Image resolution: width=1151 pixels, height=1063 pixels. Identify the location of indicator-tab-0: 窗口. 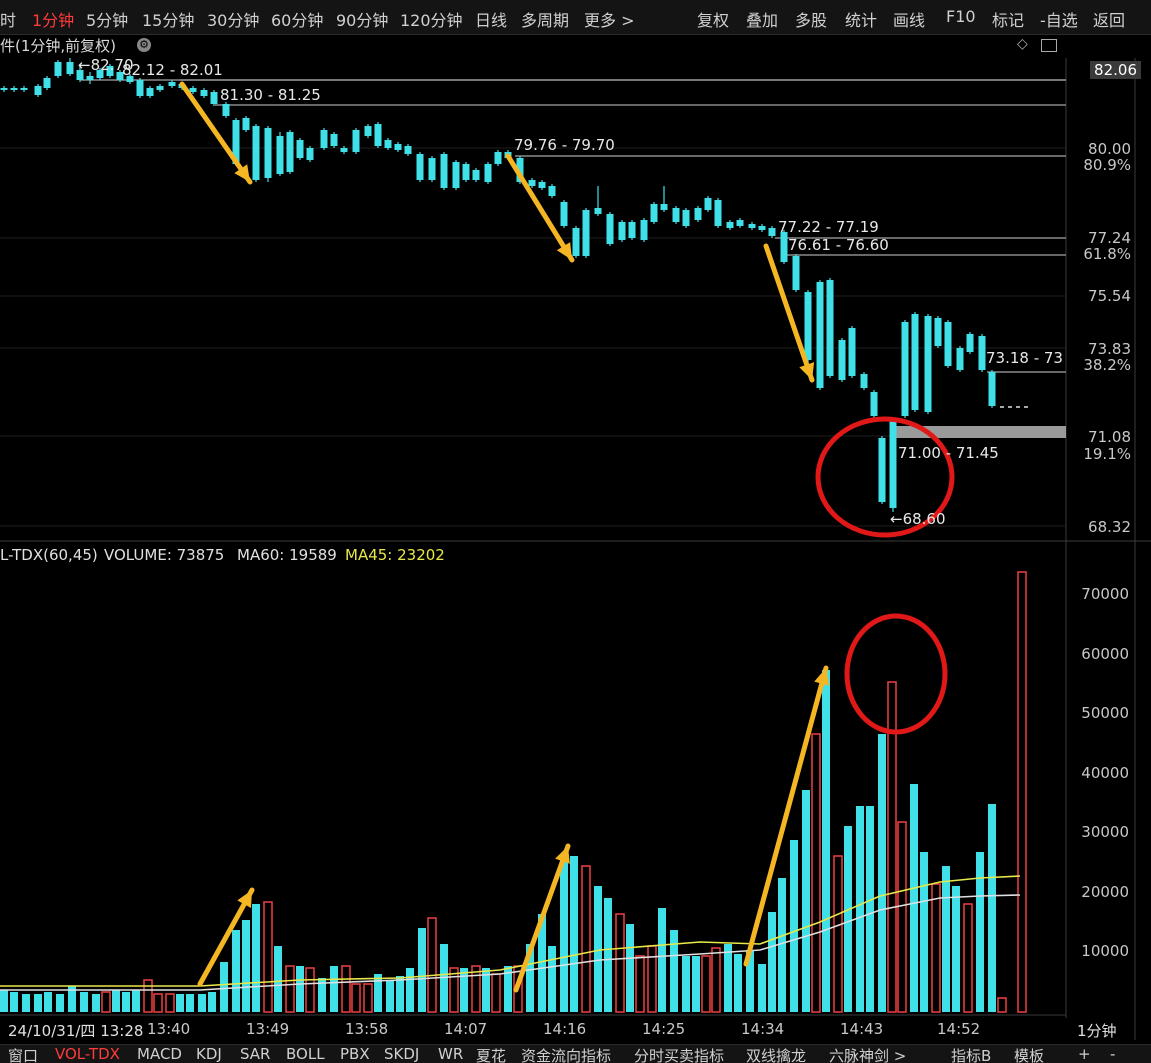
(23, 1055).